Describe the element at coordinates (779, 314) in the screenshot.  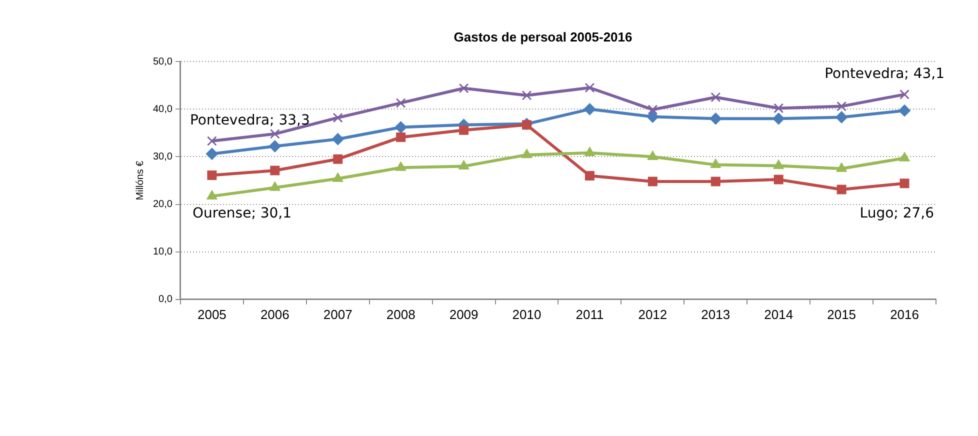
I see `x-tick-label: 2014` at that location.